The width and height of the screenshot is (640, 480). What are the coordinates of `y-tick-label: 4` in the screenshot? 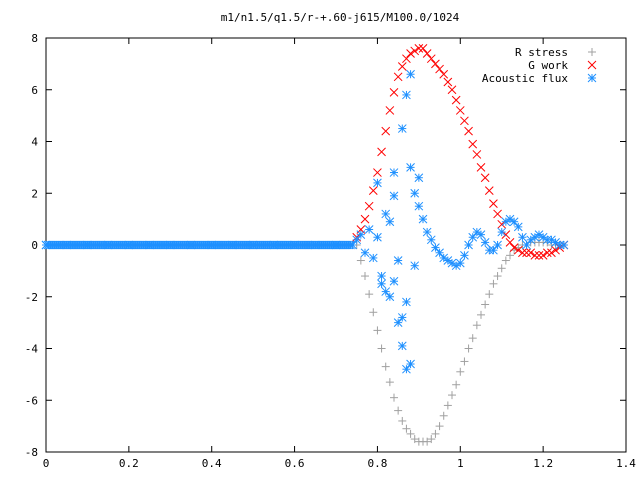 It's located at (34, 142).